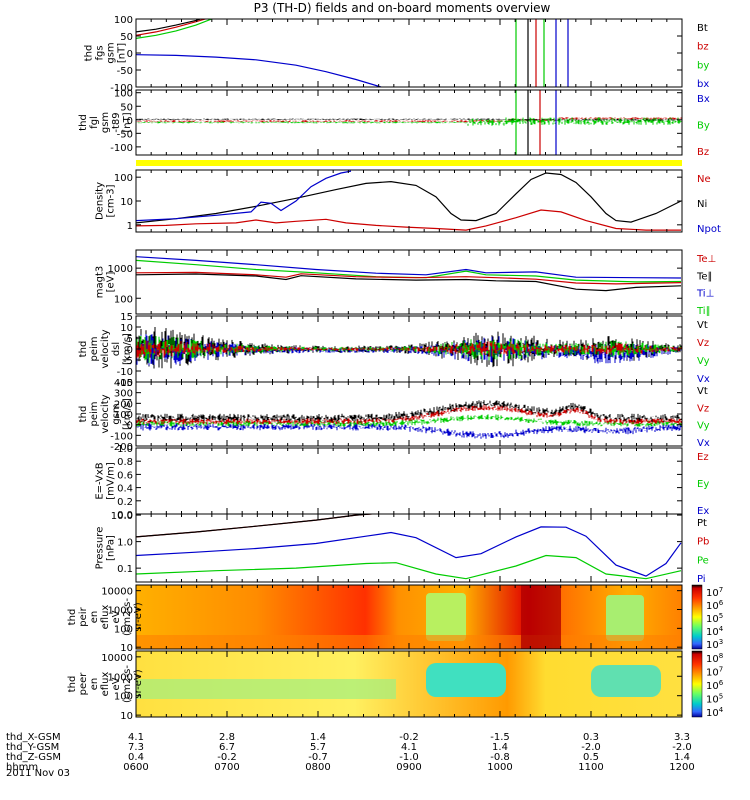 Image resolution: width=750 pixels, height=800 pixels. Describe the element at coordinates (714, 644) in the screenshot. I see `colorbar-tick-label: 10³` at that location.